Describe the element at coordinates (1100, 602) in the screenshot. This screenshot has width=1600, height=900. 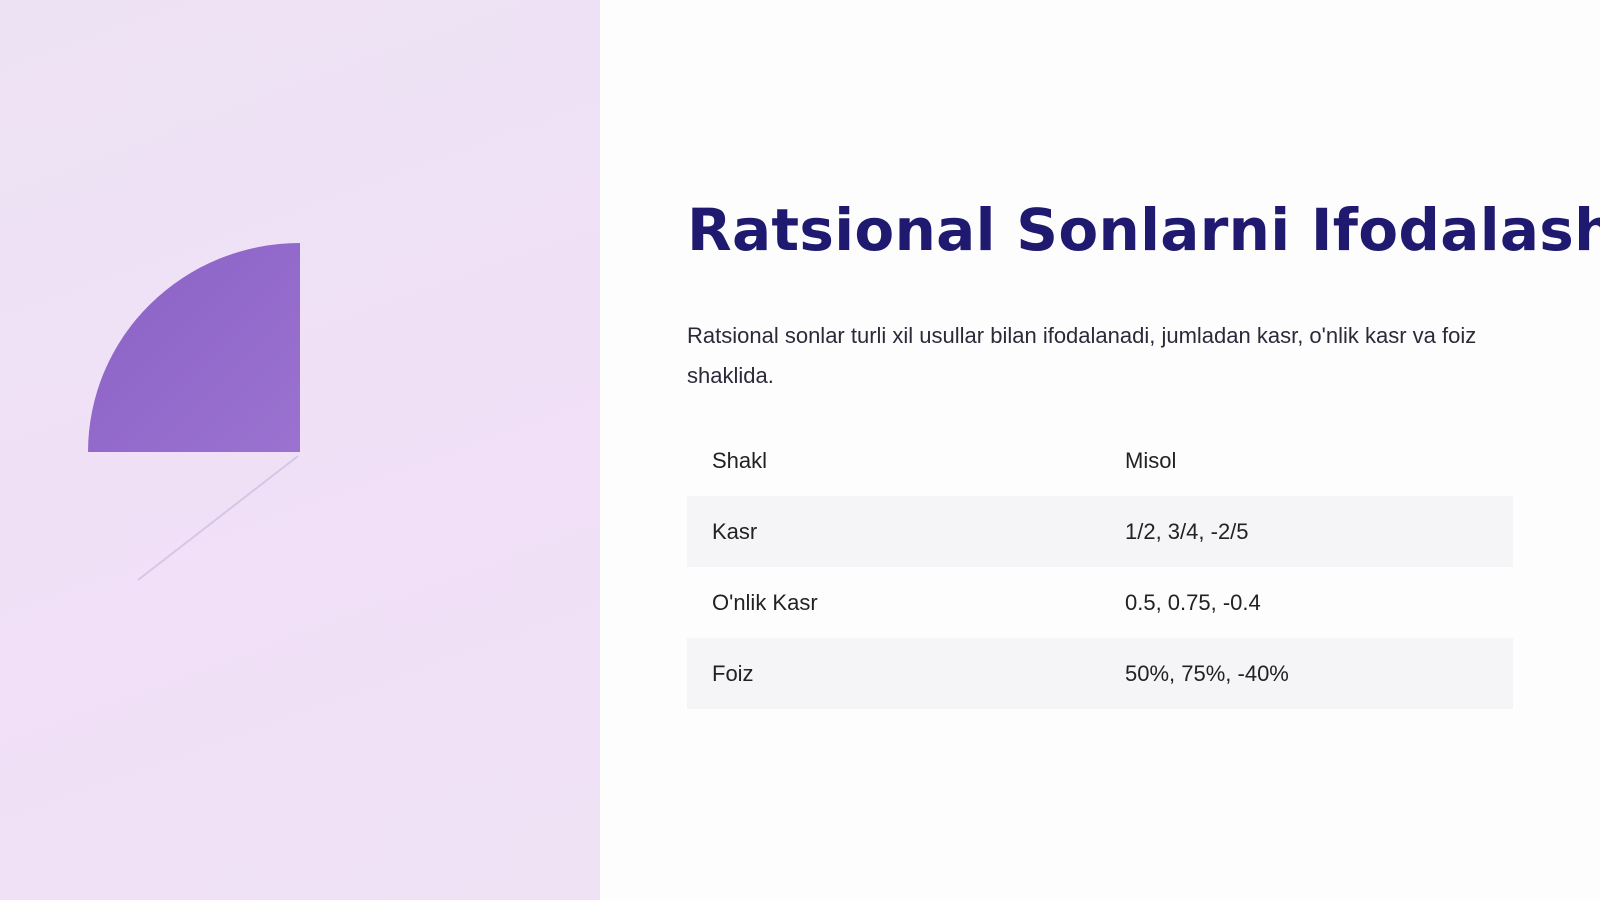
I see `table-row: O'nlik Kasr 0.5, 0.75, -0.4` at that location.